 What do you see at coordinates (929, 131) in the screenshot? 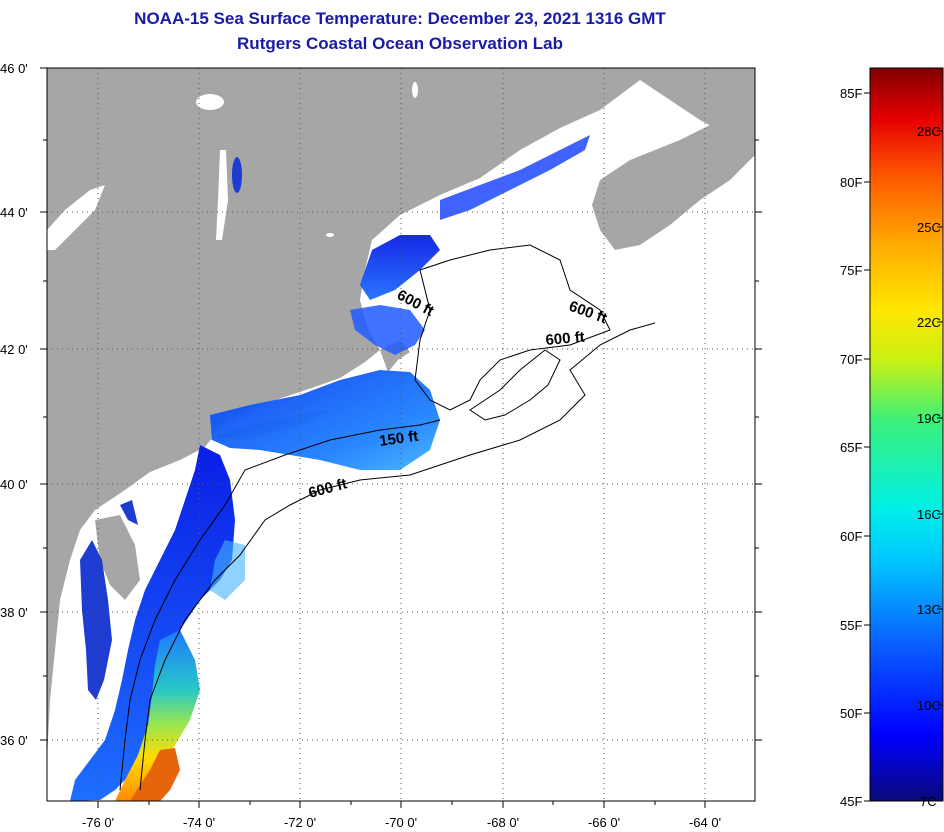
I see `colorbar-c-label: 28C` at bounding box center [929, 131].